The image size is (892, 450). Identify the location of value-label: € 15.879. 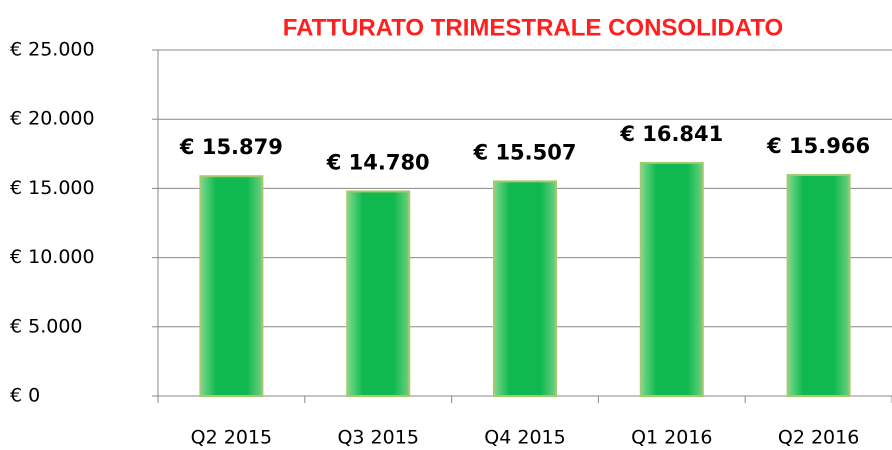
(231, 147).